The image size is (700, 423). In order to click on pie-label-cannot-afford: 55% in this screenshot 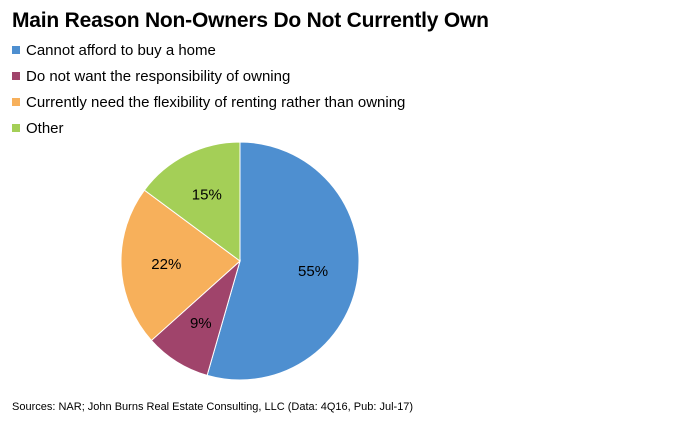, I will do `click(313, 271)`.